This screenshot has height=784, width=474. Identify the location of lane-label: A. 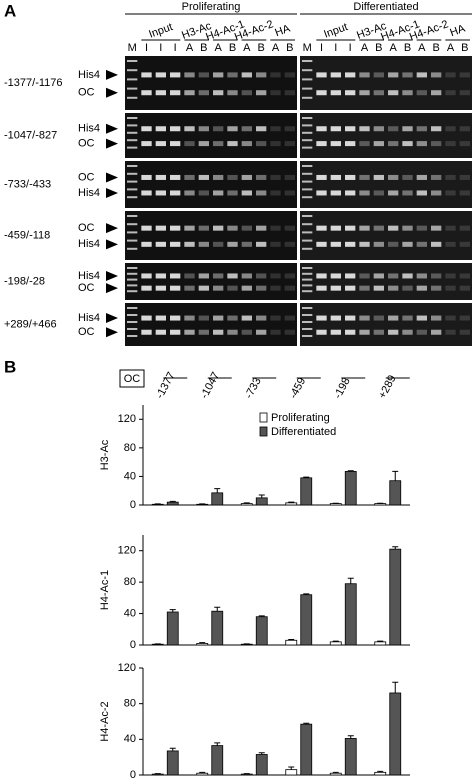
(365, 48).